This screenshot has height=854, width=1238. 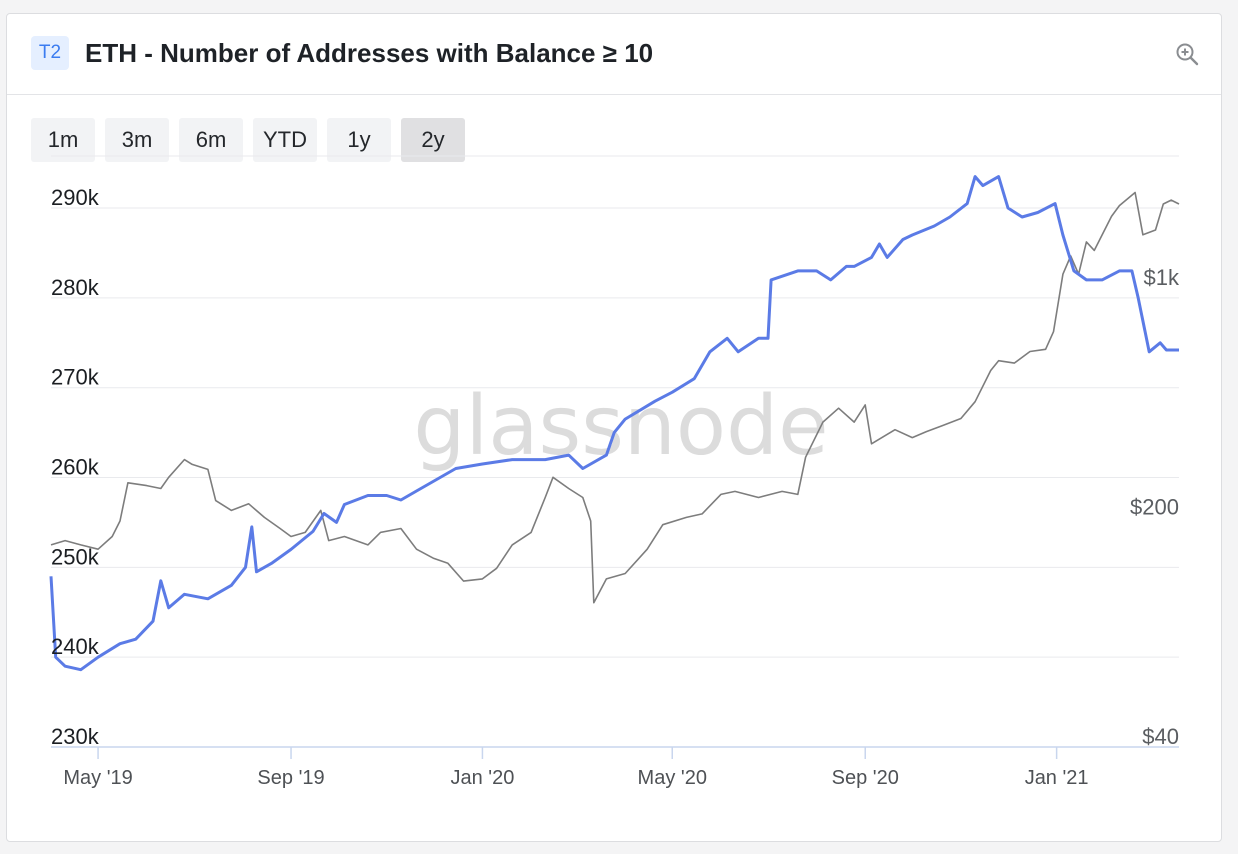 What do you see at coordinates (75, 646) in the screenshot?
I see `y-tick-label: 240k` at bounding box center [75, 646].